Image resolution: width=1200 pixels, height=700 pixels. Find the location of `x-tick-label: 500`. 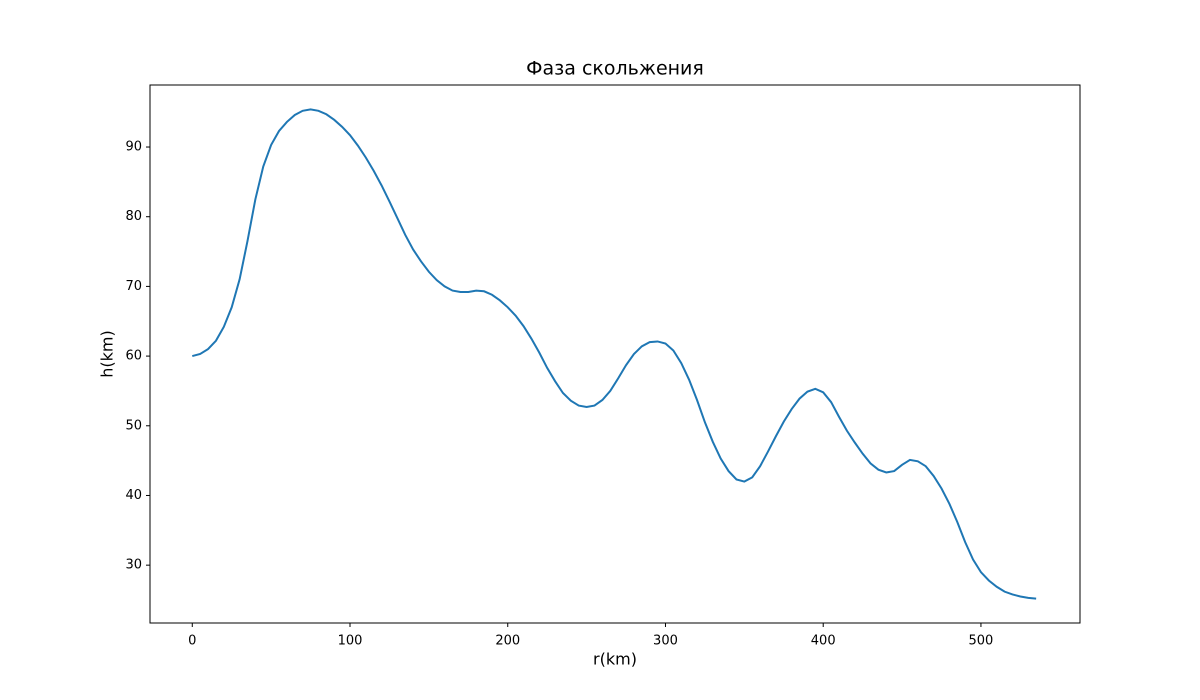

x-tick-label: 500 is located at coordinates (981, 641).